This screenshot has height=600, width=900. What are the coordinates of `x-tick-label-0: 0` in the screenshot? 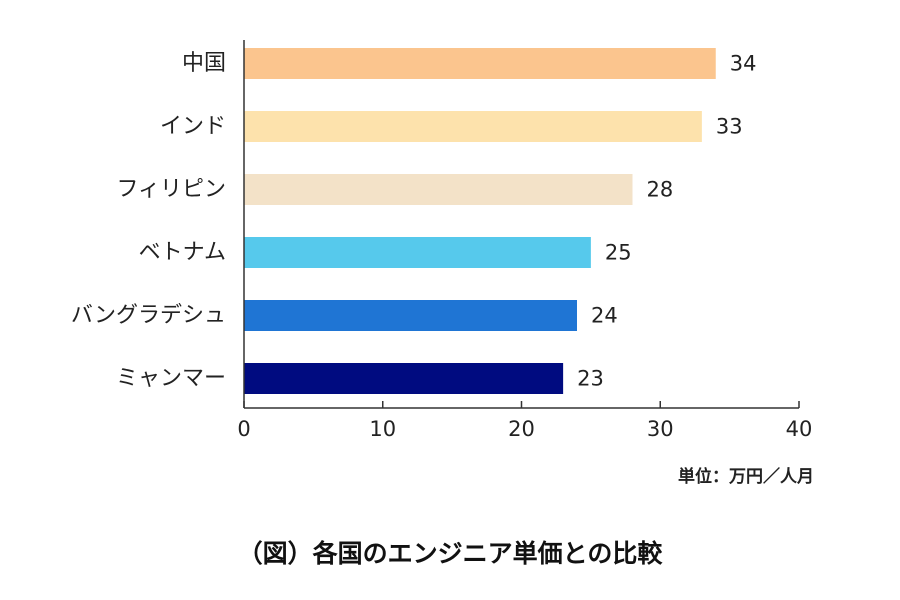 It's located at (243, 429).